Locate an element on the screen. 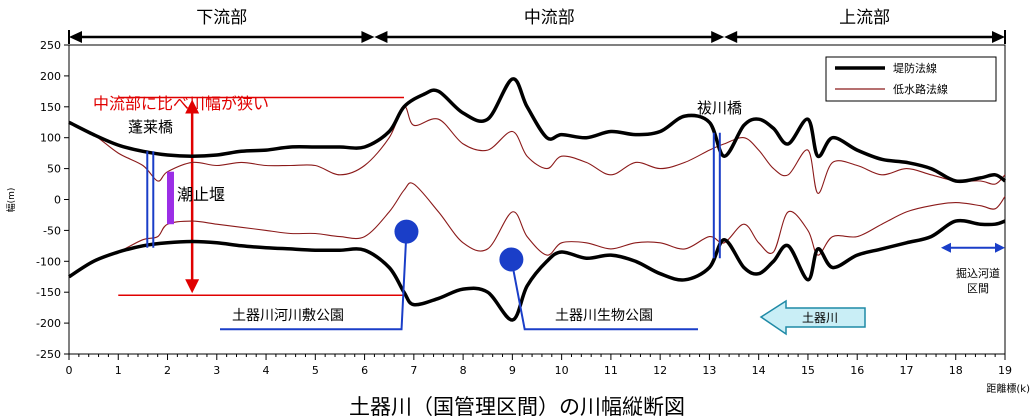  x-axis-label: 距離標(k) is located at coordinates (1008, 388).